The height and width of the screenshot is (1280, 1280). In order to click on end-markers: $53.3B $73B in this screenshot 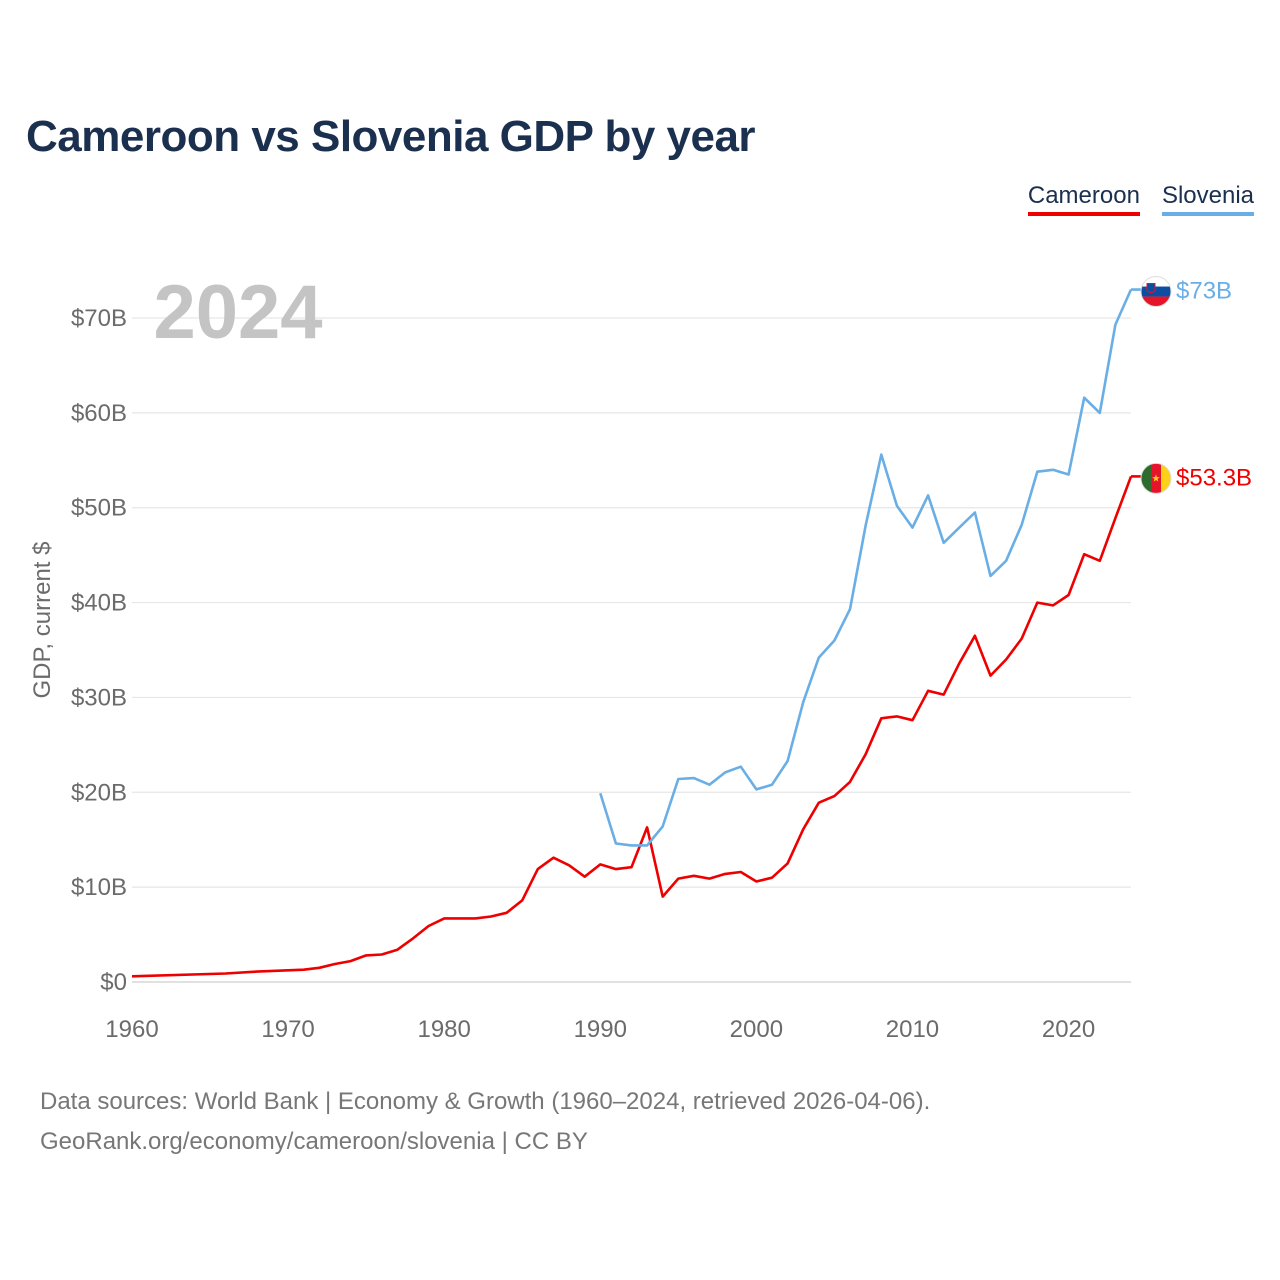, I will do `click(1191, 385)`.